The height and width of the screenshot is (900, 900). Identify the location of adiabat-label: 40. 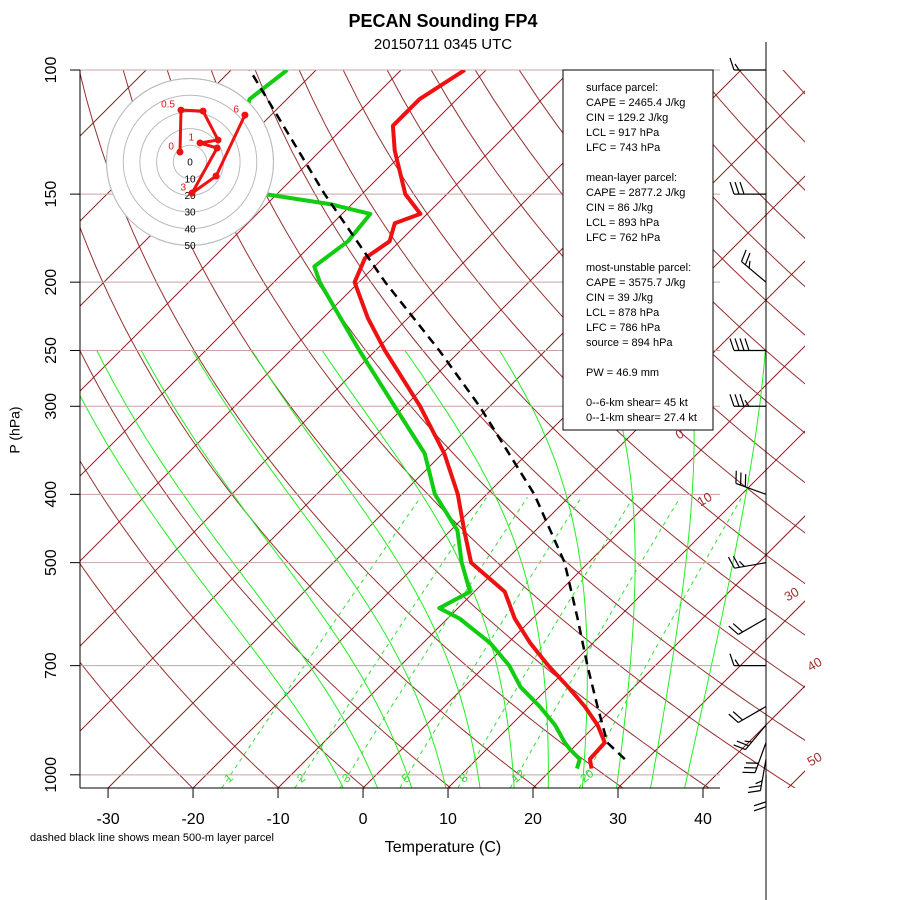
(814, 664).